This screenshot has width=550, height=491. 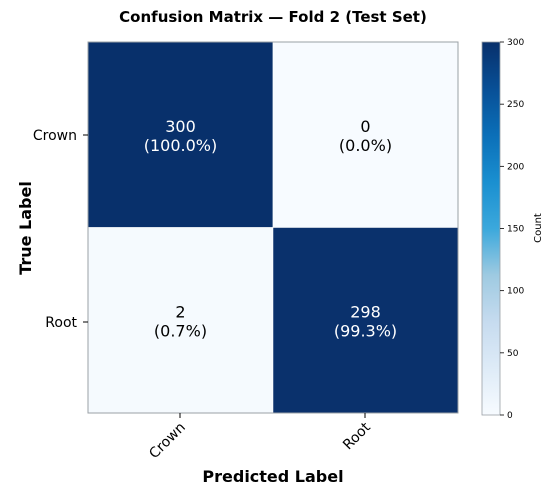 What do you see at coordinates (25, 228) in the screenshot?
I see `y-axis-label: True Label` at bounding box center [25, 228].